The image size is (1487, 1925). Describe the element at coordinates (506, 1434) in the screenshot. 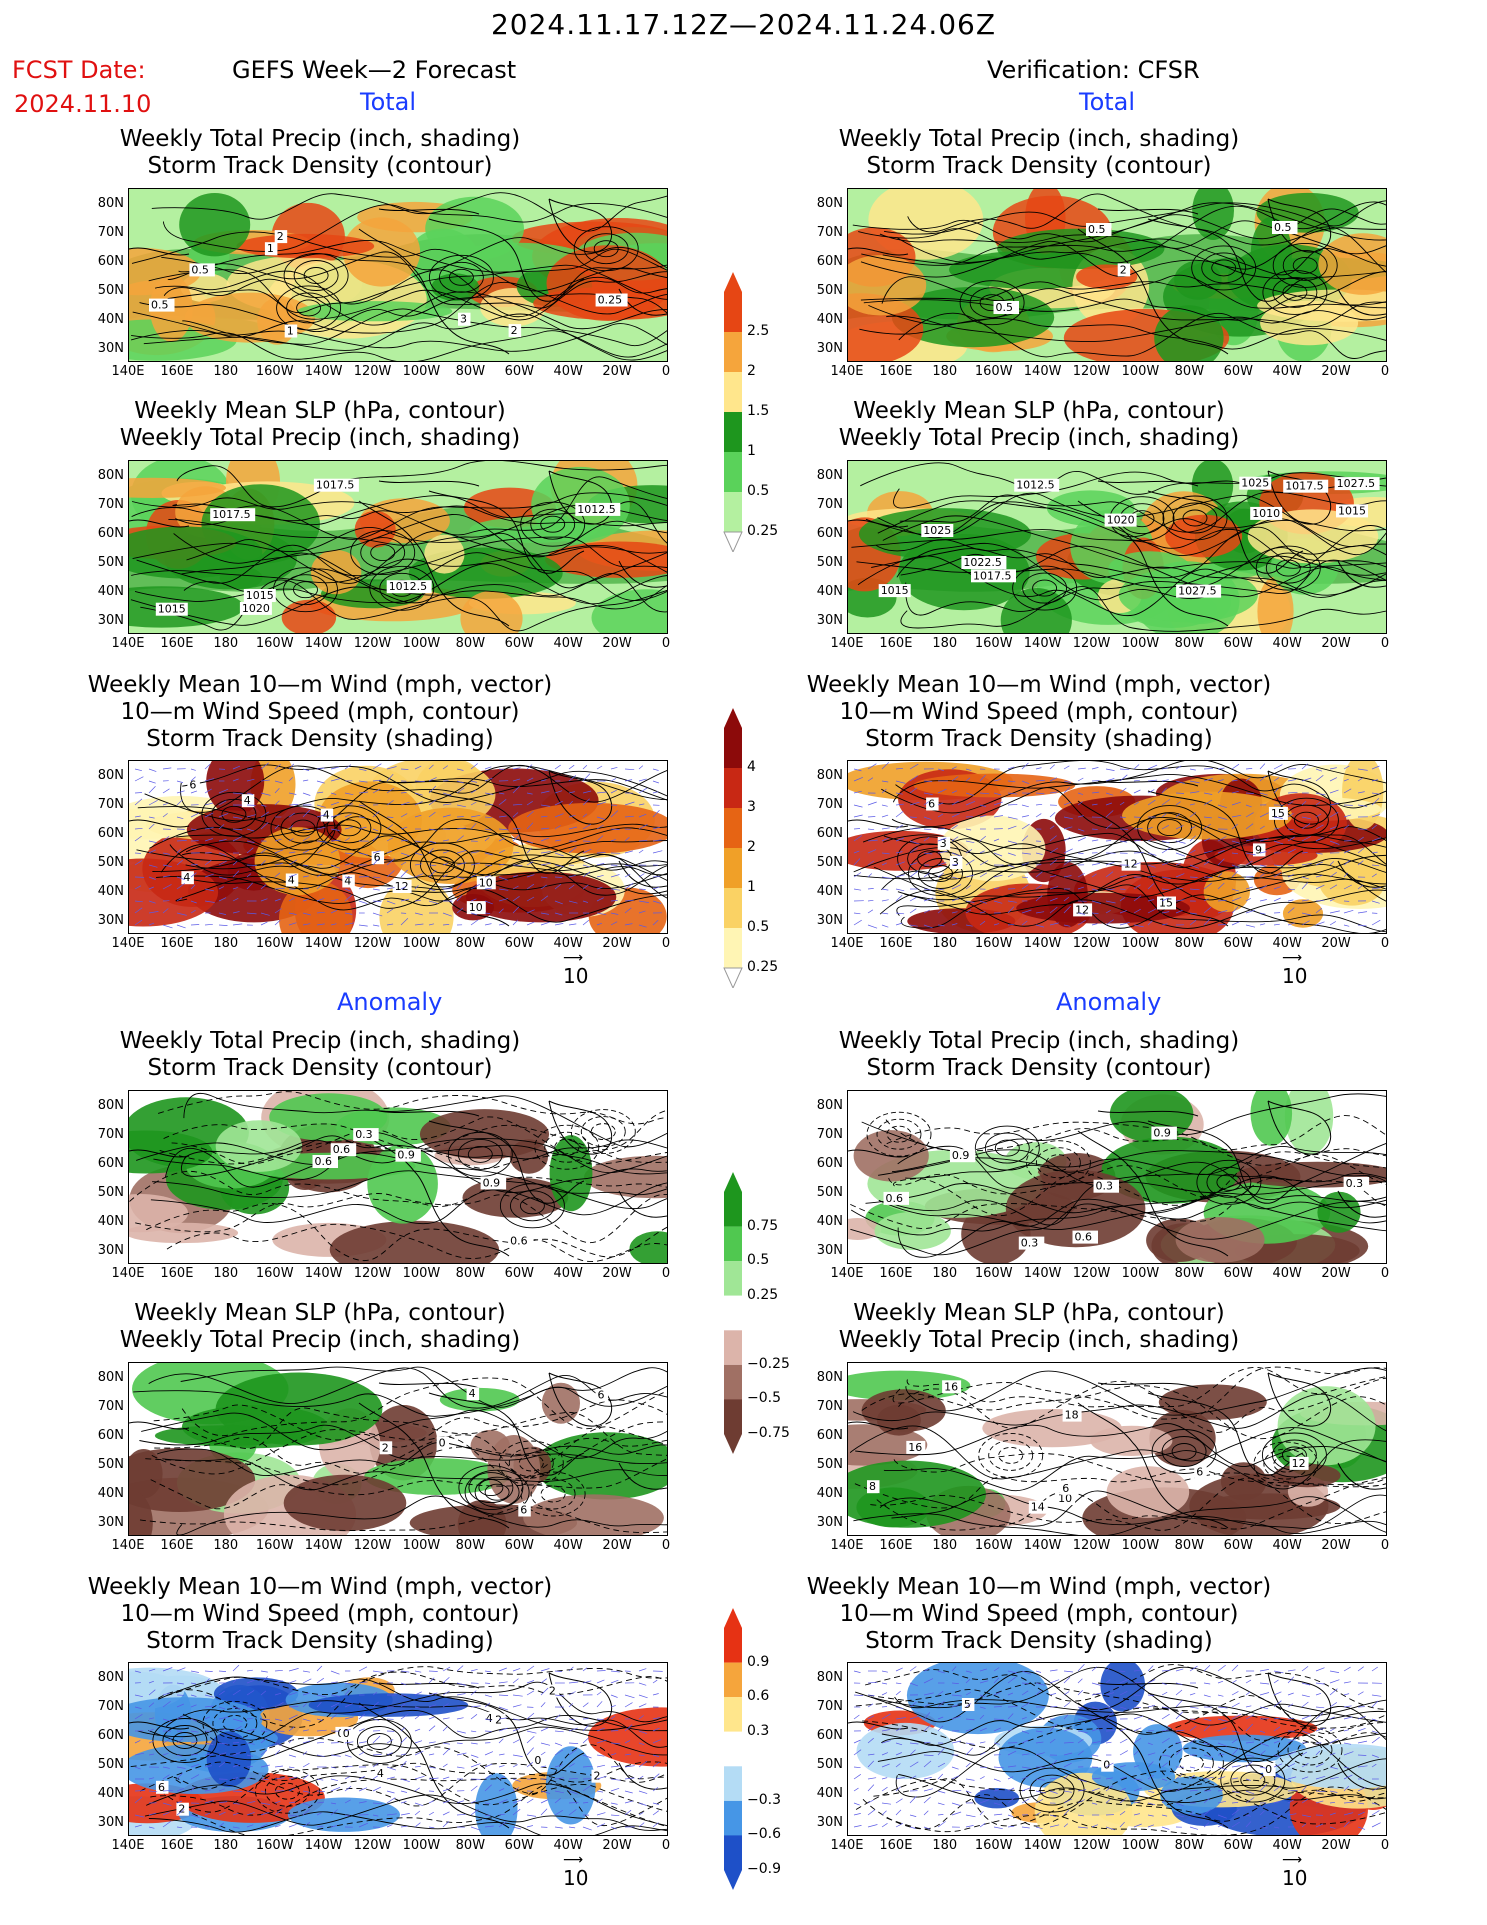

I see `coastline` at that location.